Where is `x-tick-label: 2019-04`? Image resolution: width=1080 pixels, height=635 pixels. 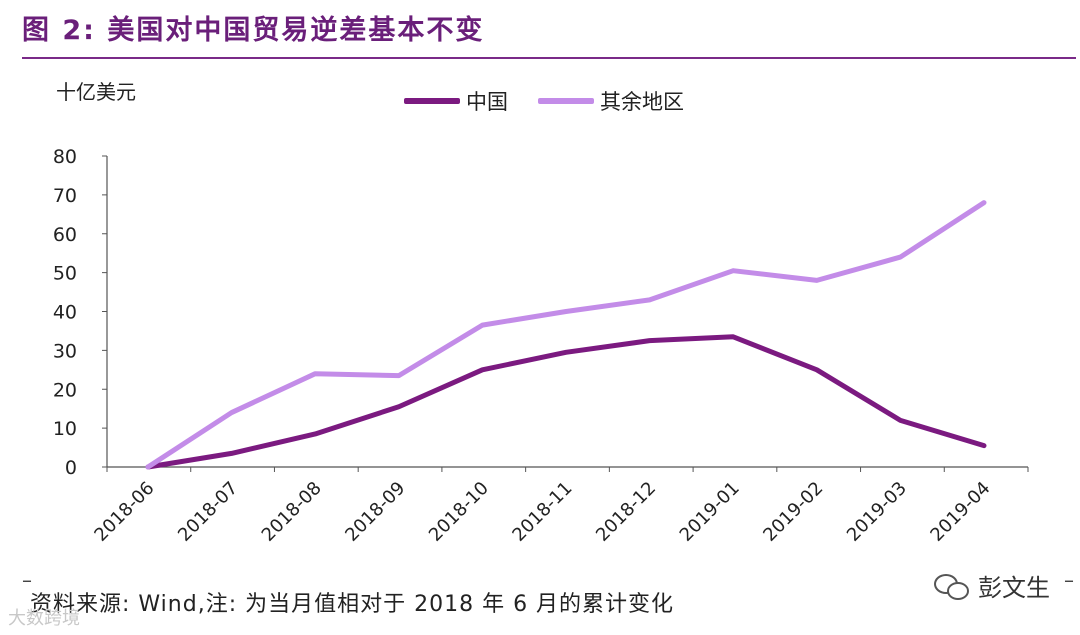
x-tick-label: 2019-04 is located at coordinates (960, 512).